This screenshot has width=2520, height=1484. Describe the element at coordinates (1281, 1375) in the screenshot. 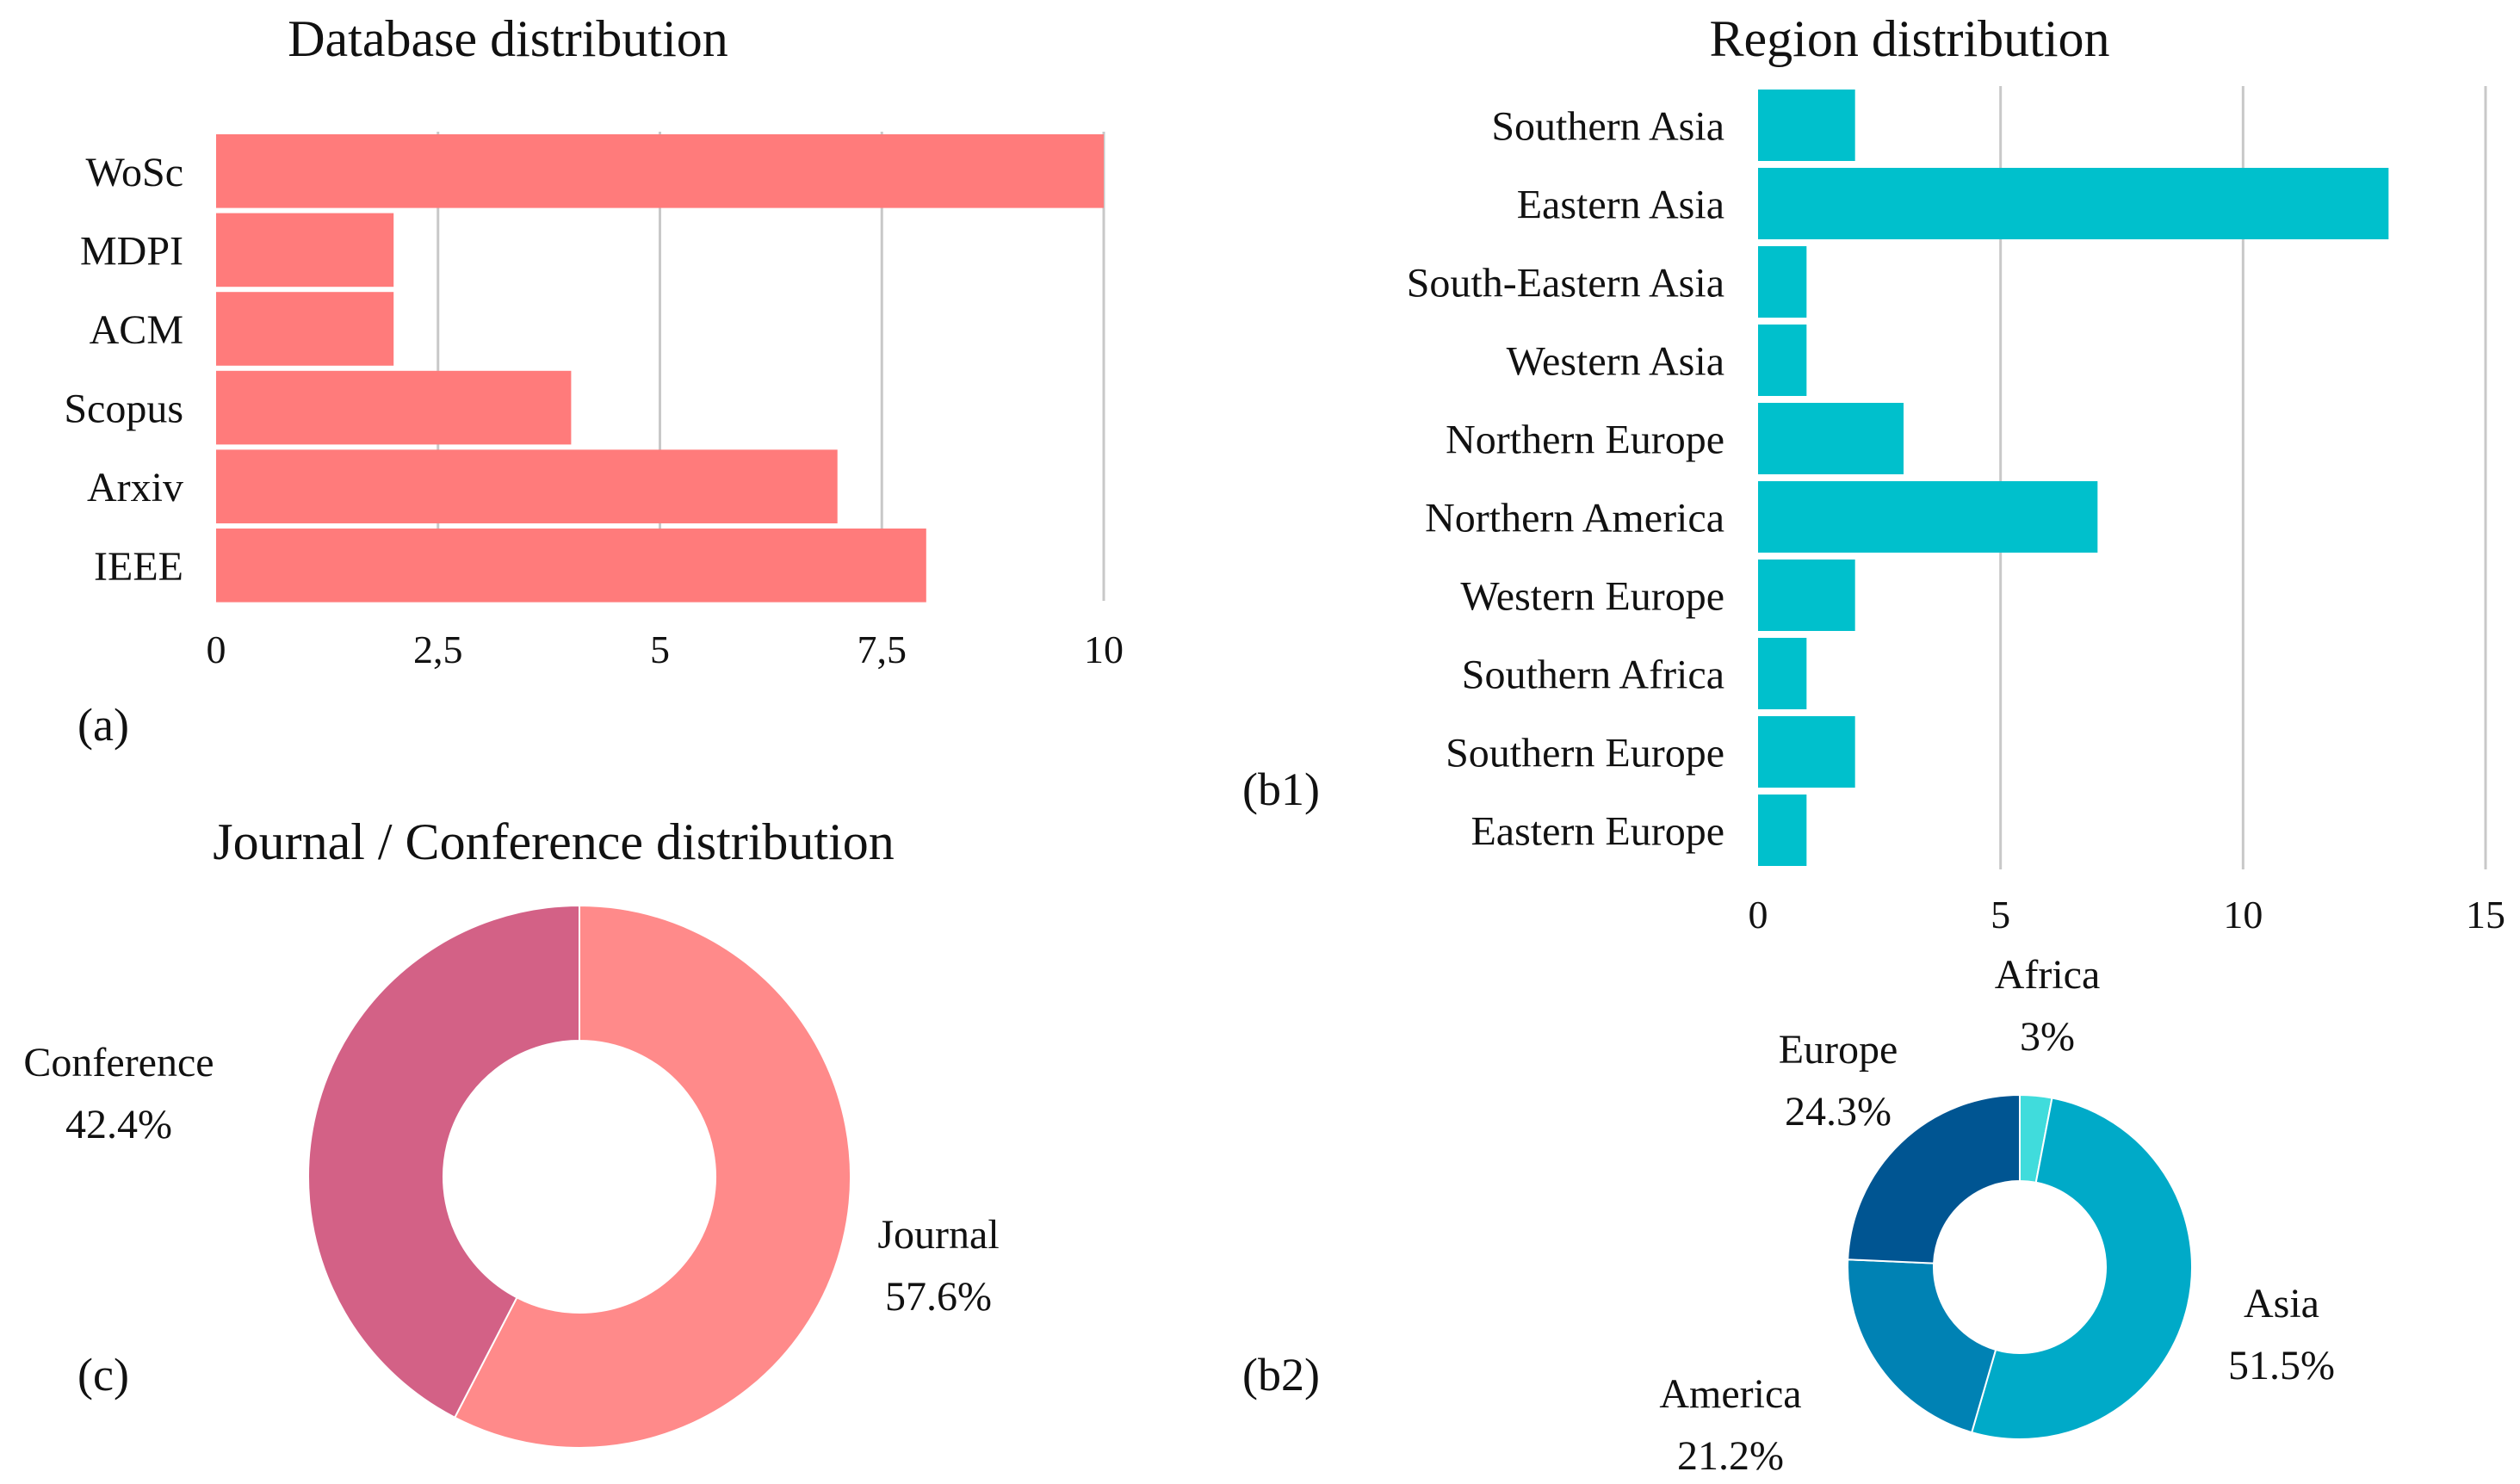

I see `panel-label: (b2)` at that location.